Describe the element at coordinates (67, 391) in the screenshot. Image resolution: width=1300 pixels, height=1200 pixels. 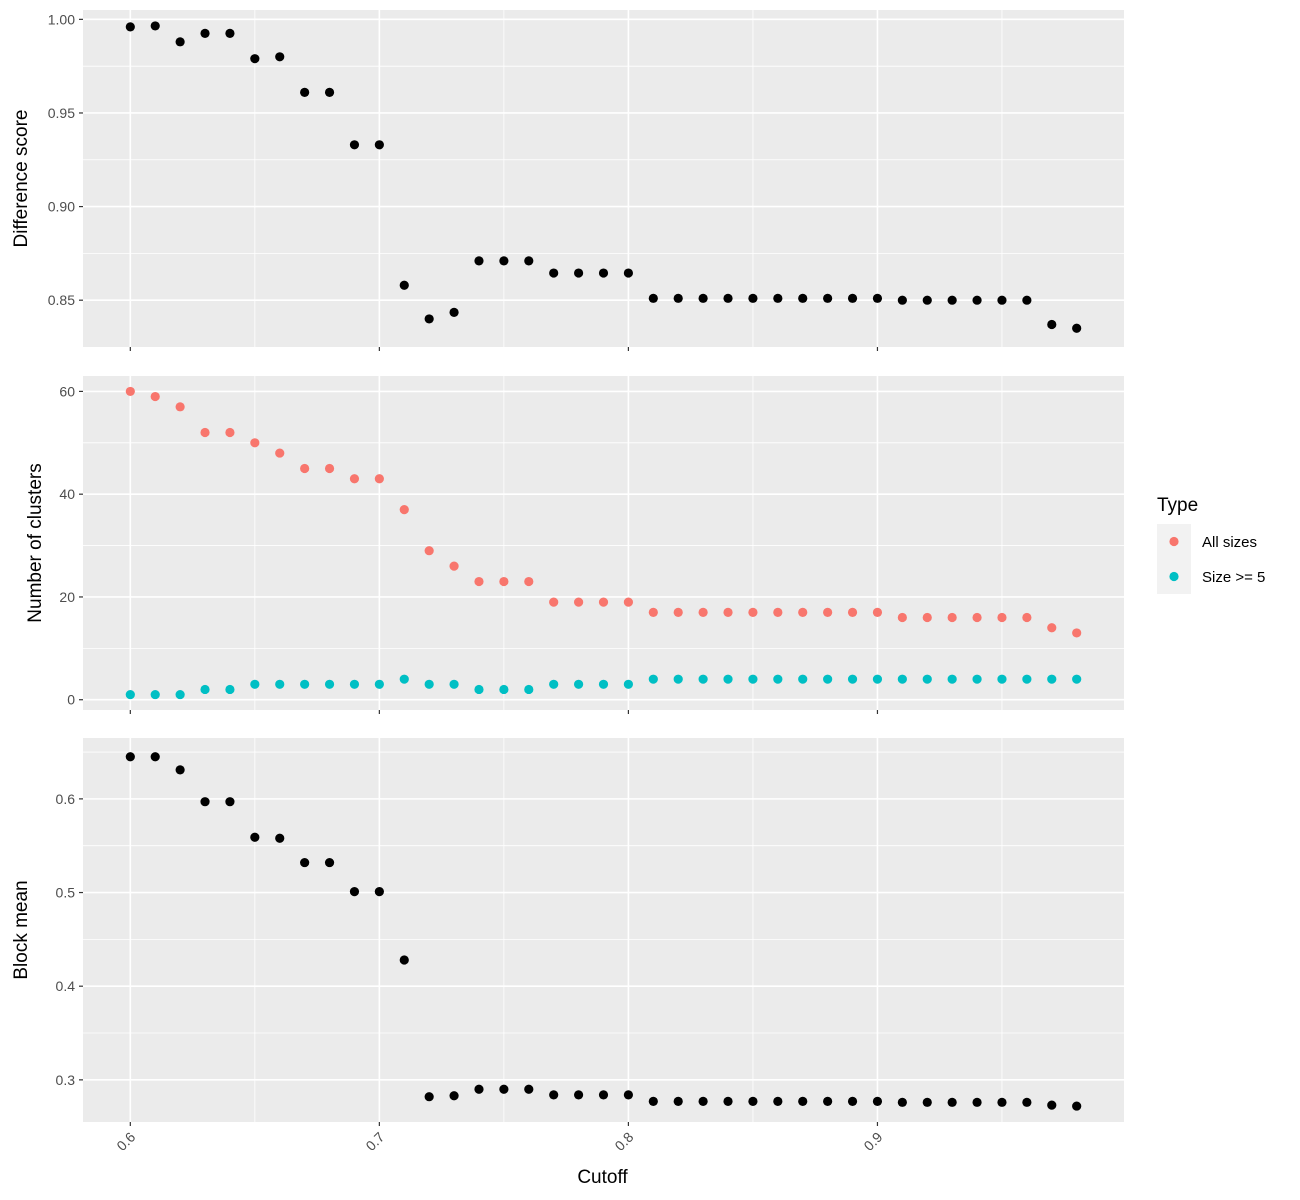
I see `y-tick-label: 60` at that location.